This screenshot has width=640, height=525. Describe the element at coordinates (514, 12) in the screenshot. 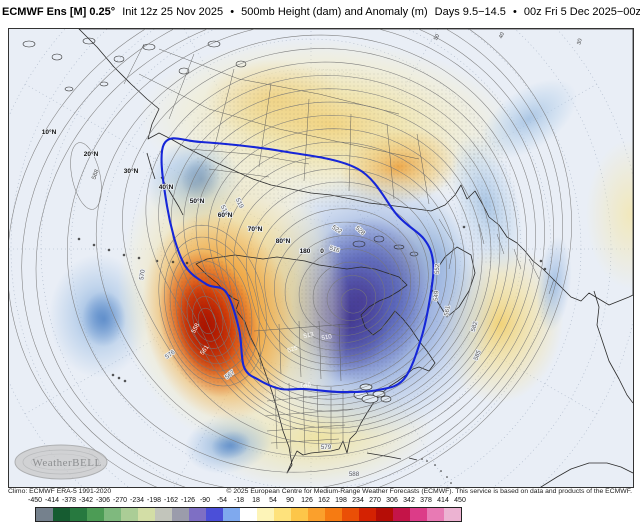

I see `title-sep2: •` at that location.